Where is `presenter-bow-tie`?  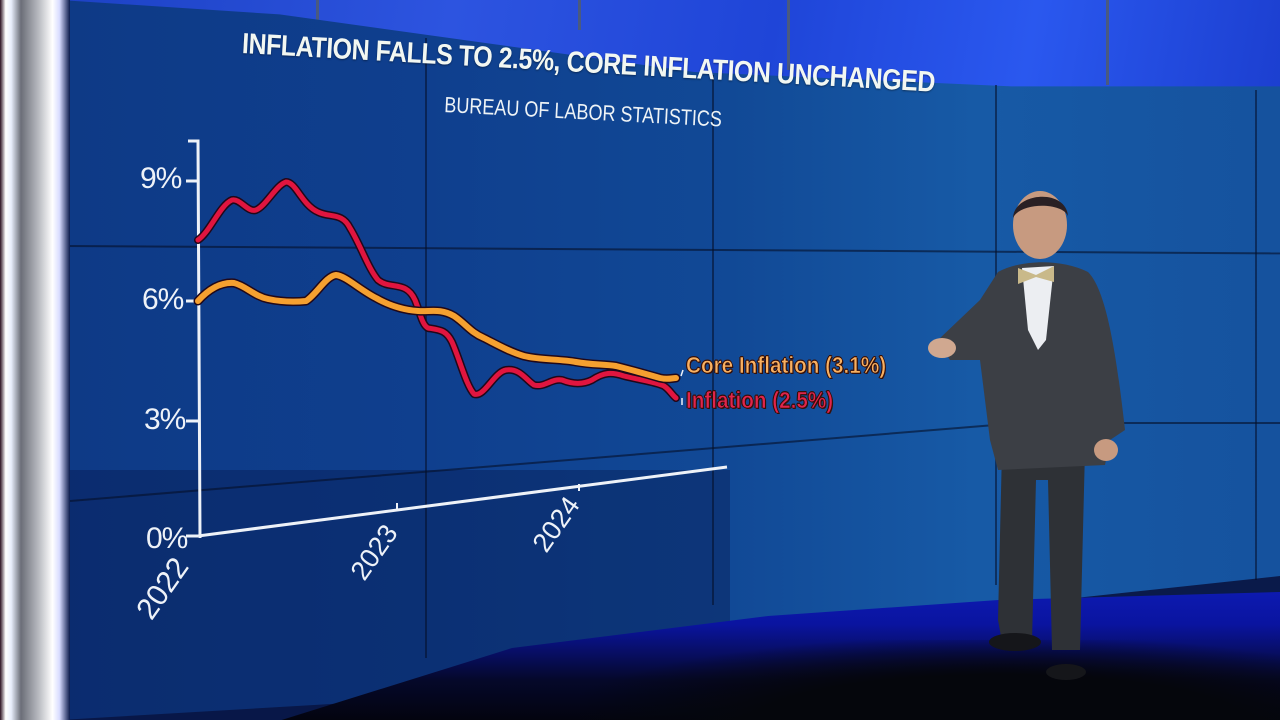
presenter-bow-tie is located at coordinates (1036, 275).